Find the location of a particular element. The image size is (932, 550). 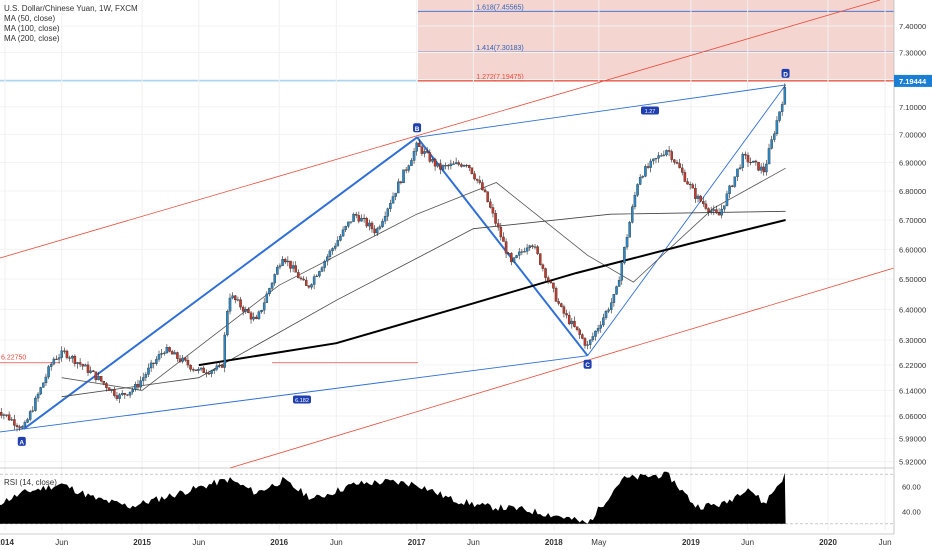

price-tick-label: 6.80000 is located at coordinates (912, 191).